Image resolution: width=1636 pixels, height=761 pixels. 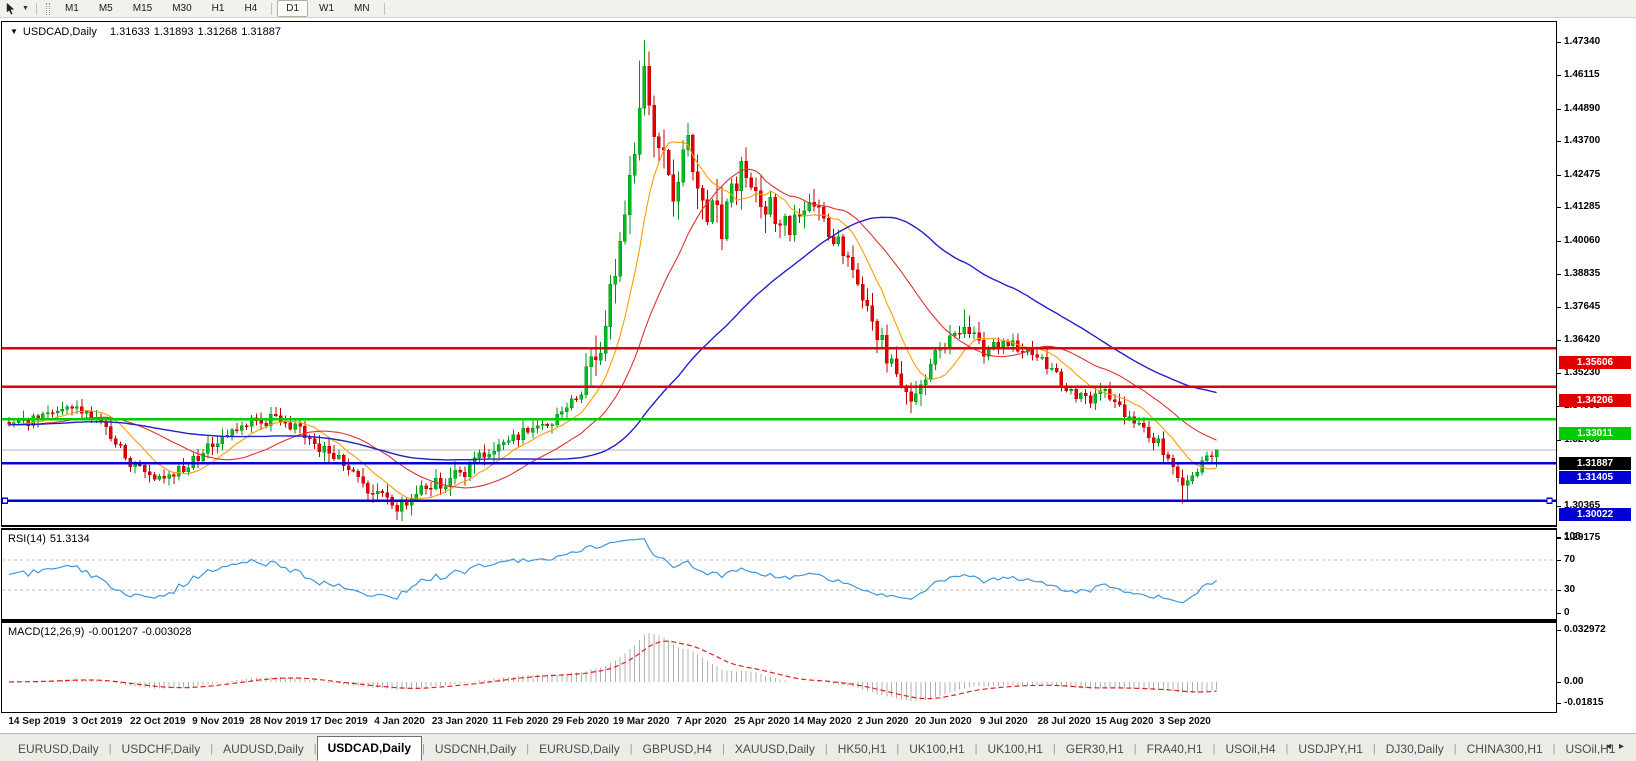 I want to click on chart-tab-hk50-h1: HK50,H1, so click(x=862, y=749).